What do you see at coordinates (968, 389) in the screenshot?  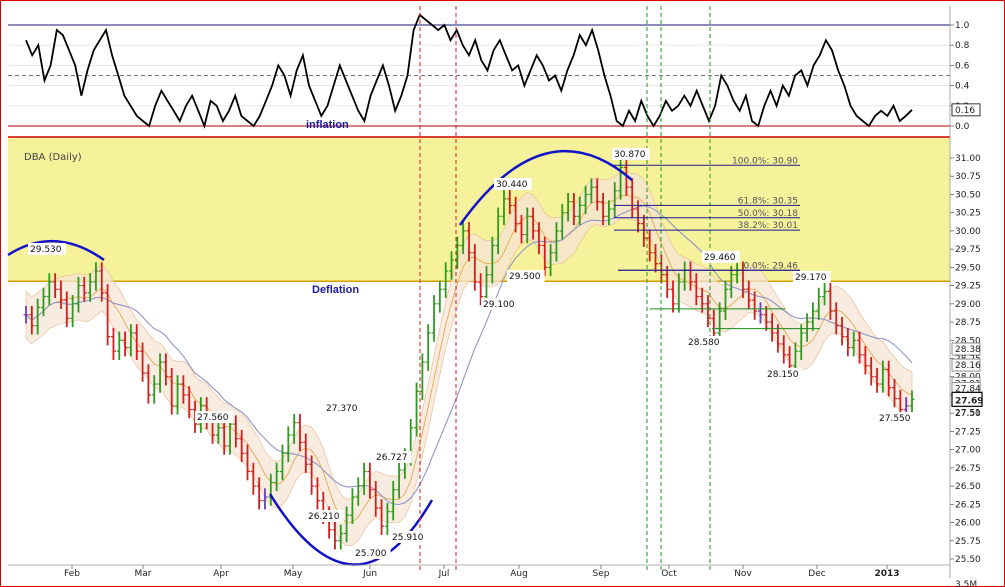 I see `price-marker-label: 27.84` at bounding box center [968, 389].